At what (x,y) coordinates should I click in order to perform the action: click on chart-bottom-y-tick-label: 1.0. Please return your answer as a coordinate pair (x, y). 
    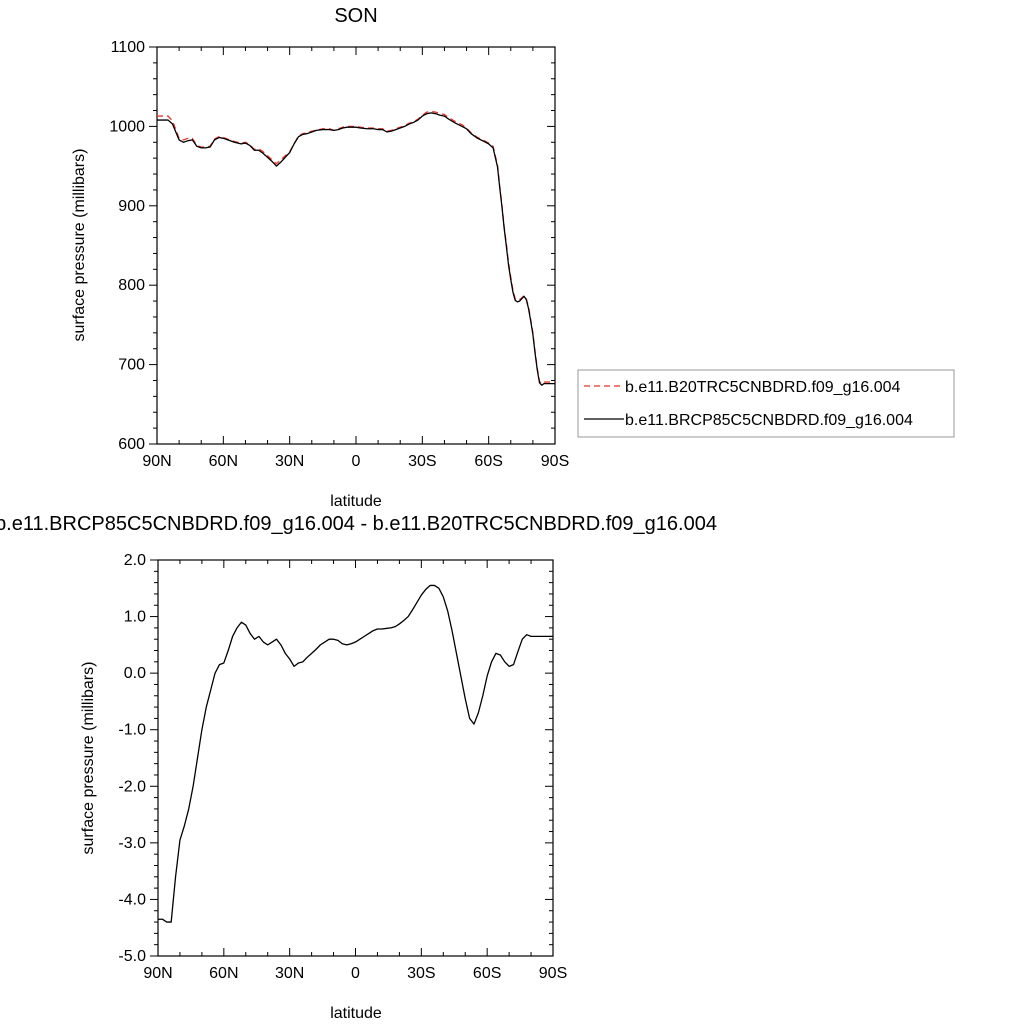
    Looking at the image, I should click on (135, 617).